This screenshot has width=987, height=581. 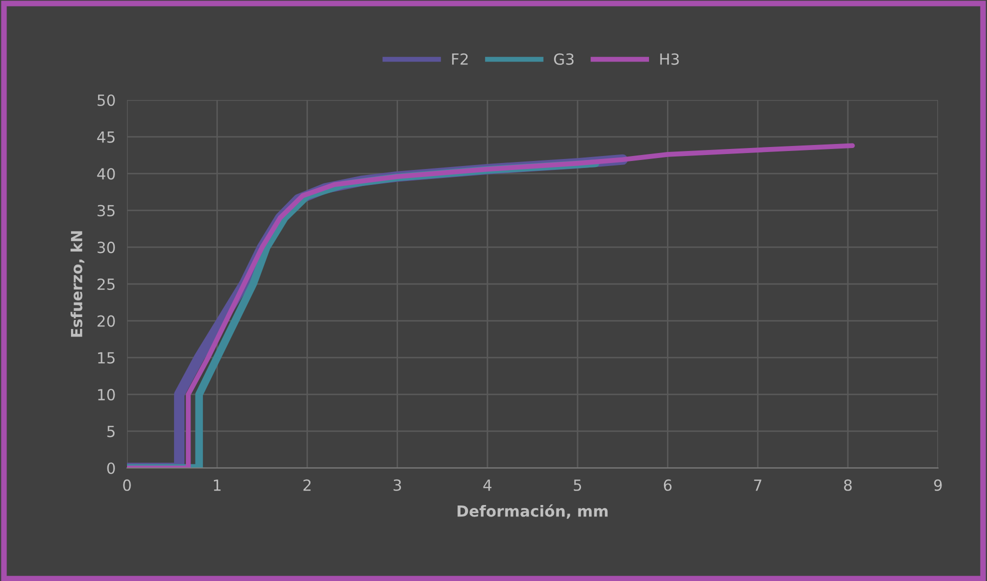 I want to click on x-tick-label: 2, so click(x=307, y=485).